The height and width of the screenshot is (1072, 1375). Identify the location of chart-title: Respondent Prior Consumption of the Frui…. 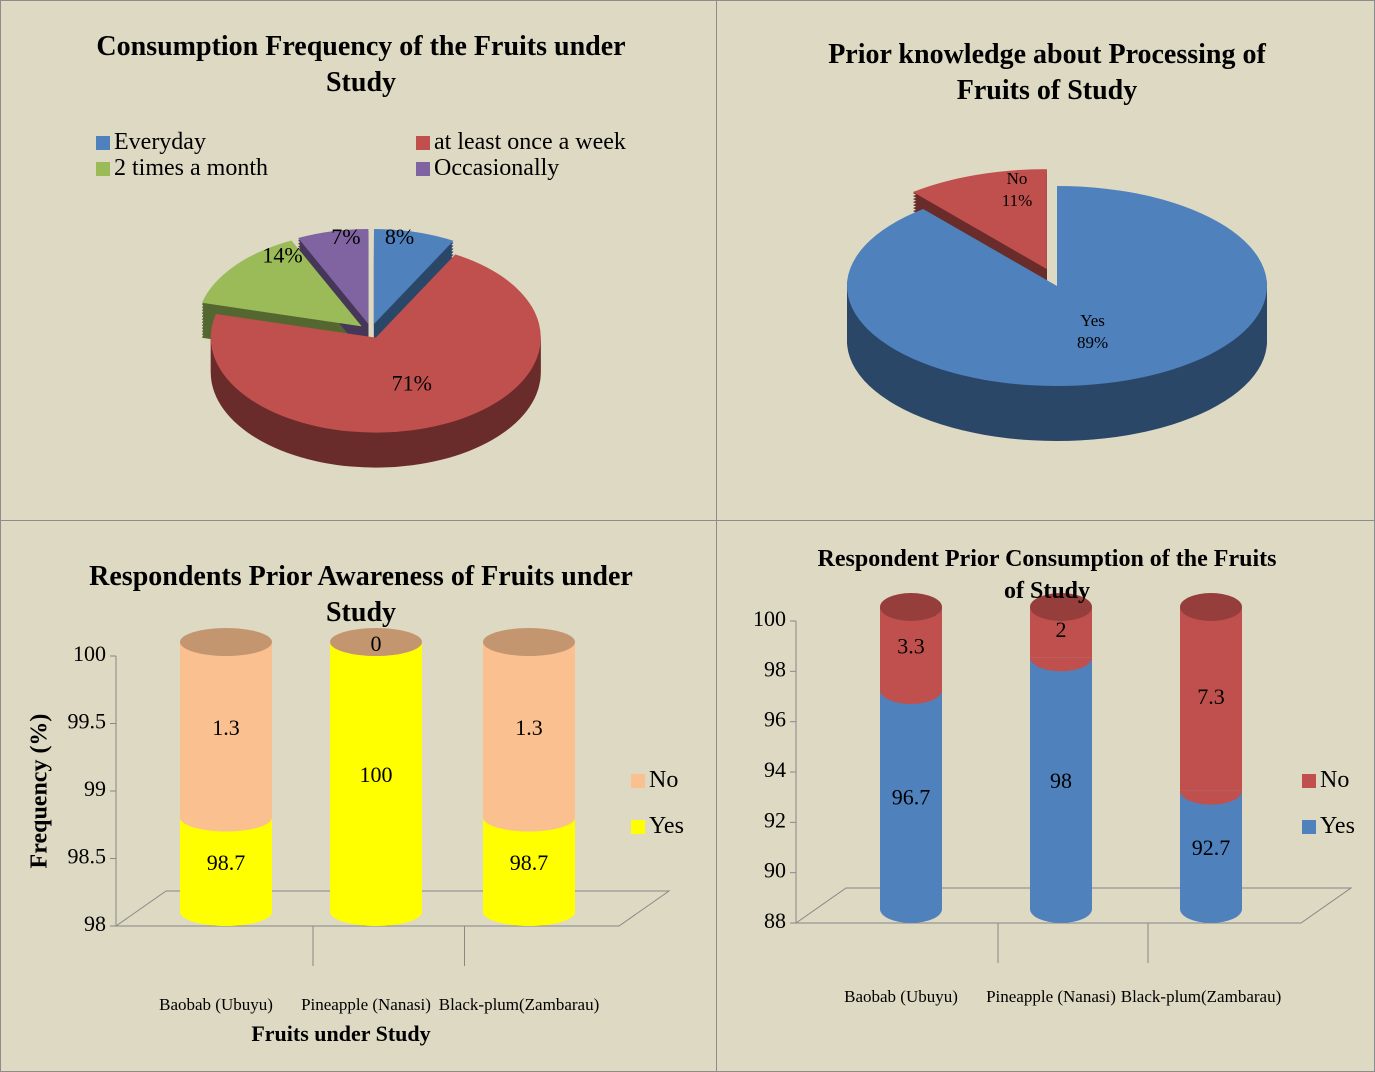
(1047, 575).